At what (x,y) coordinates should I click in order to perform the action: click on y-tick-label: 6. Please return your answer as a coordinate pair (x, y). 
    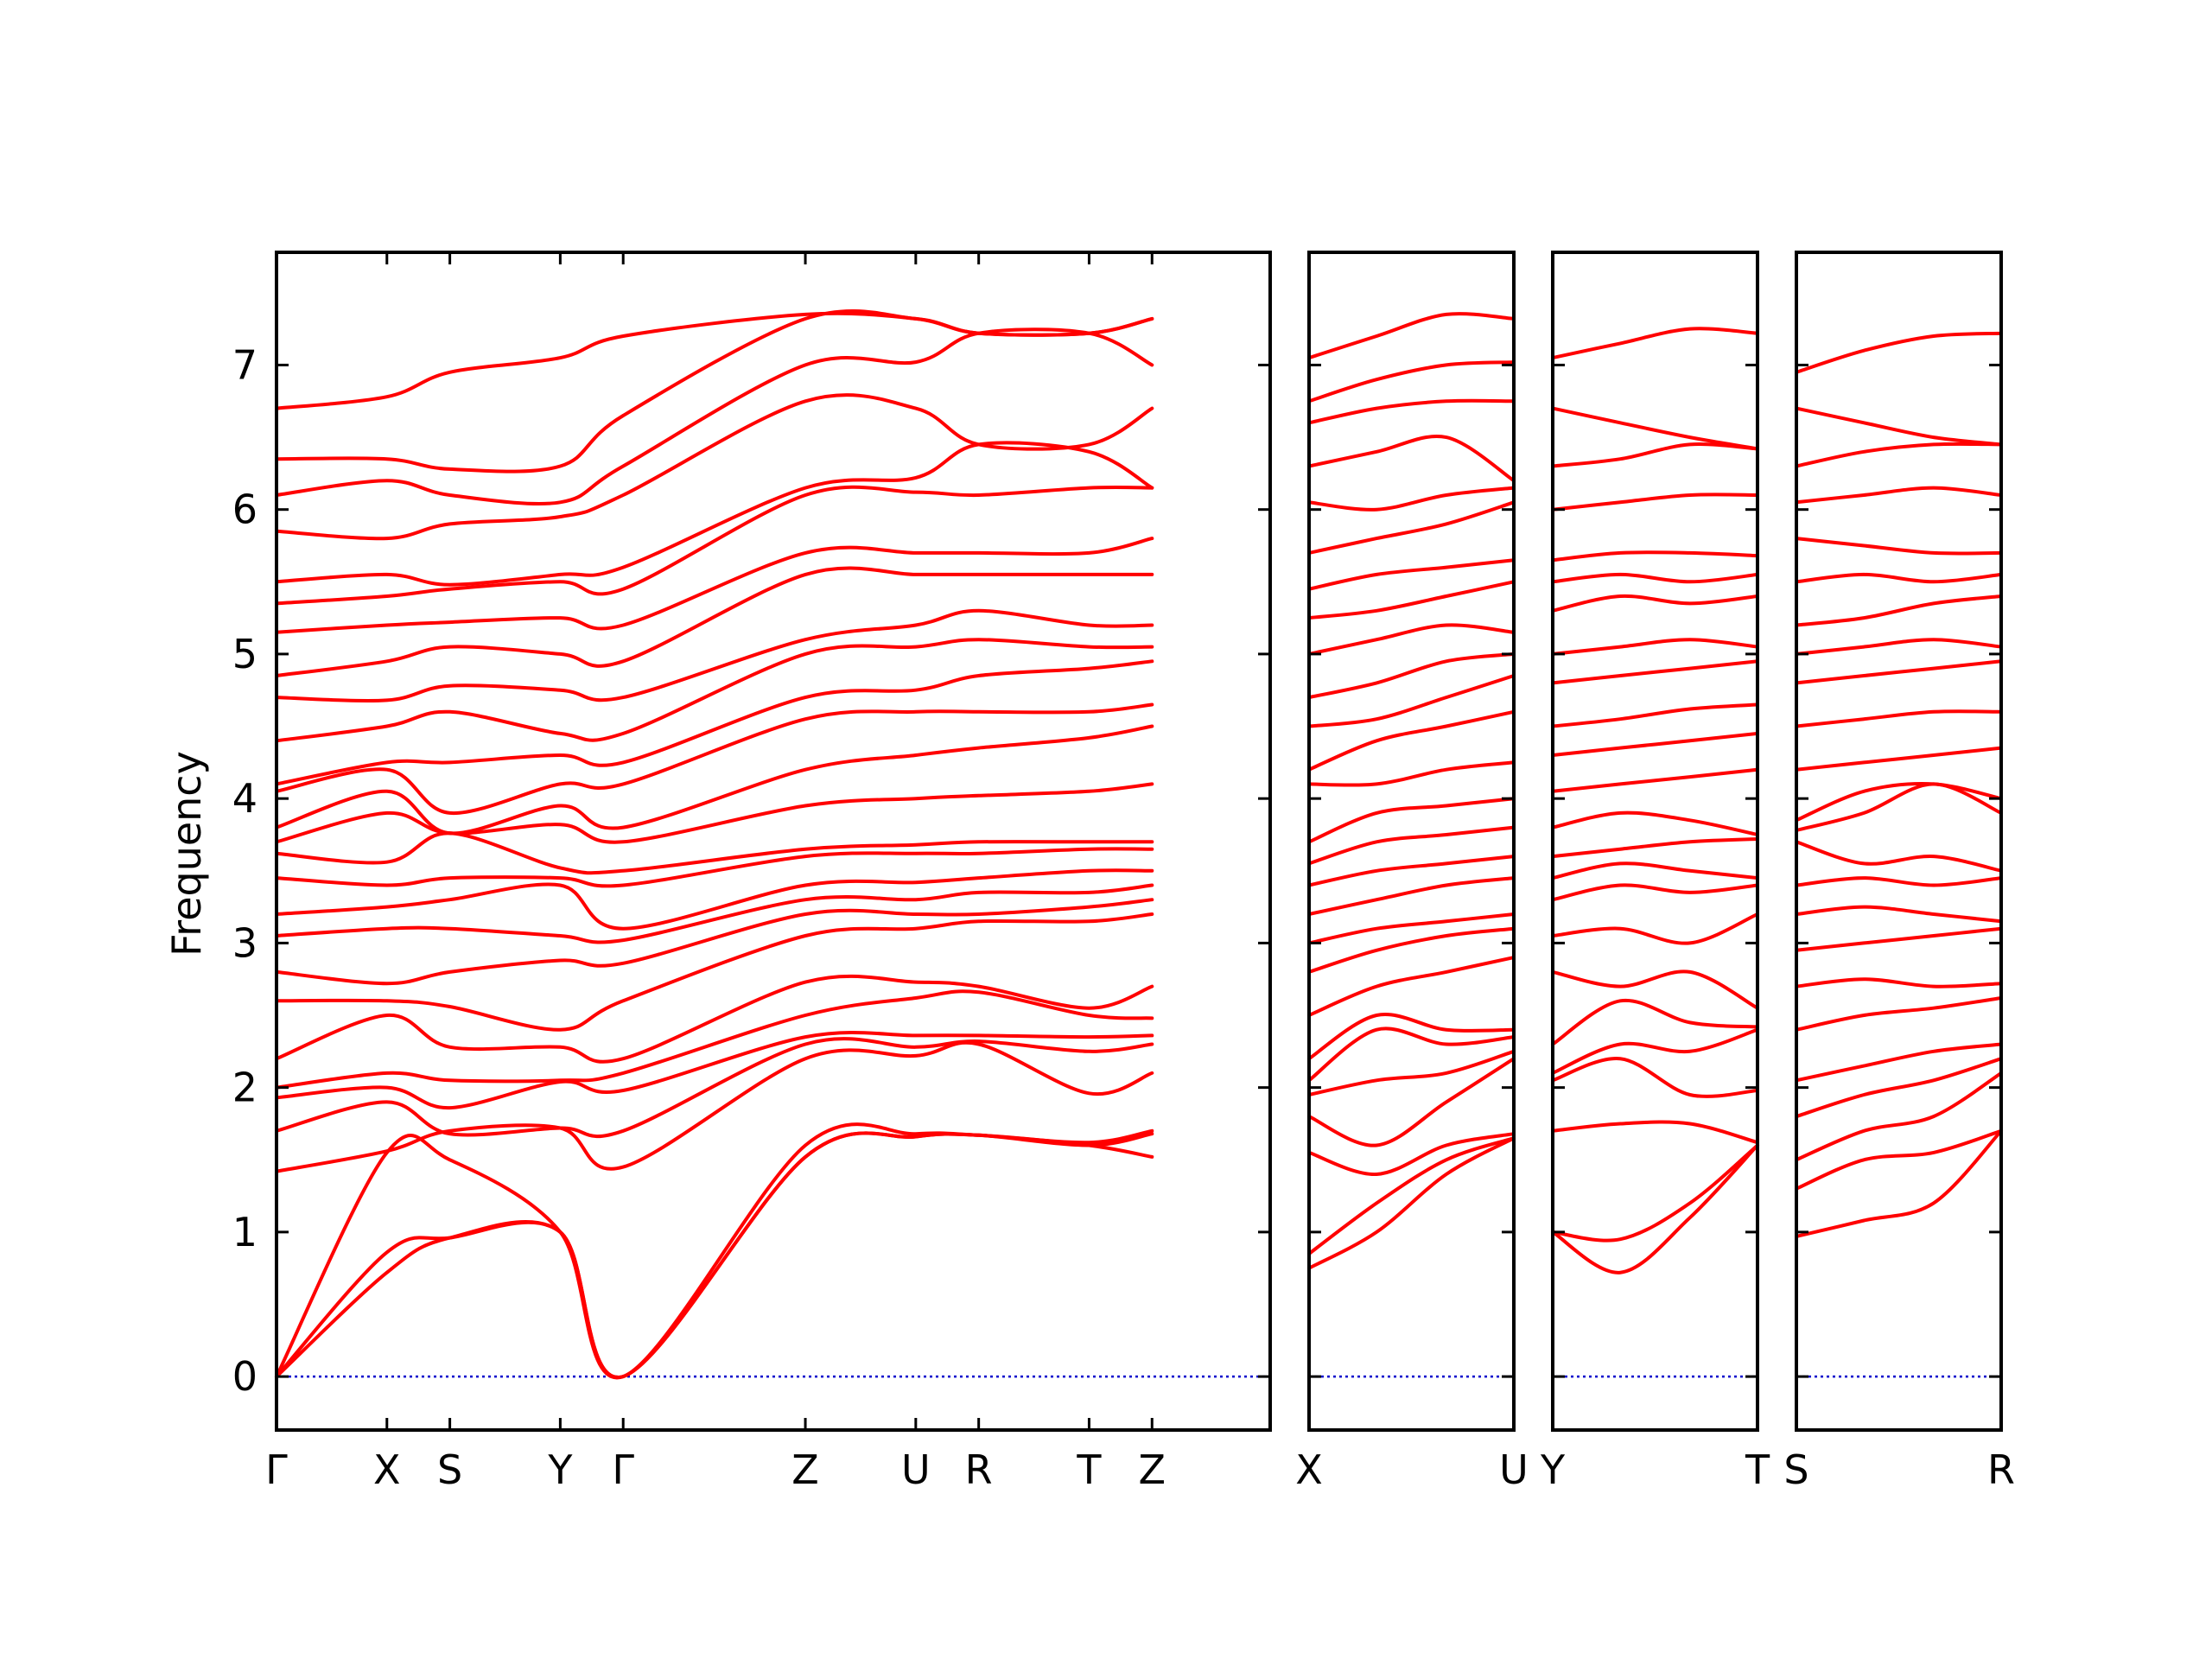
    Looking at the image, I should click on (244, 509).